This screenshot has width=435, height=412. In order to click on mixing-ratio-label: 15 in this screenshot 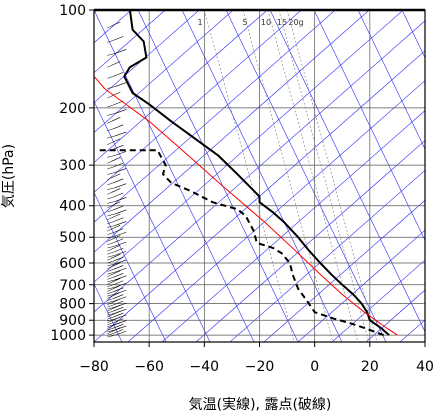, I will do `click(282, 22)`.